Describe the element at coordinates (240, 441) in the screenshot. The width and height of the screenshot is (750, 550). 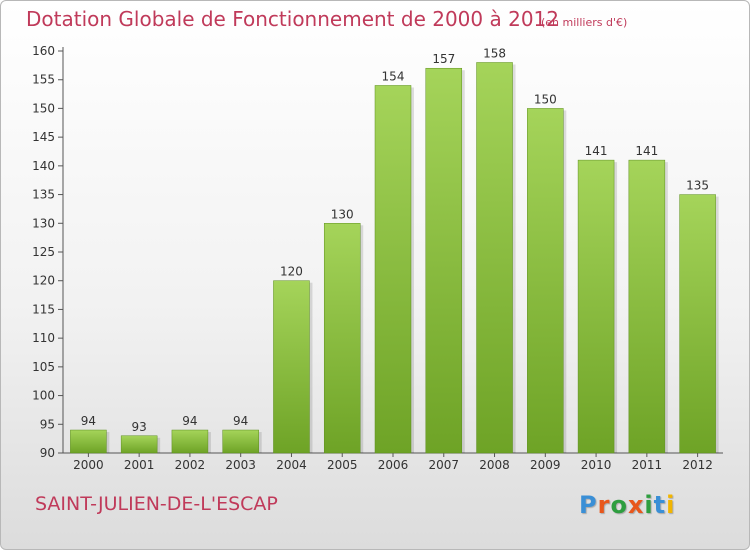
I see `bar-2003` at that location.